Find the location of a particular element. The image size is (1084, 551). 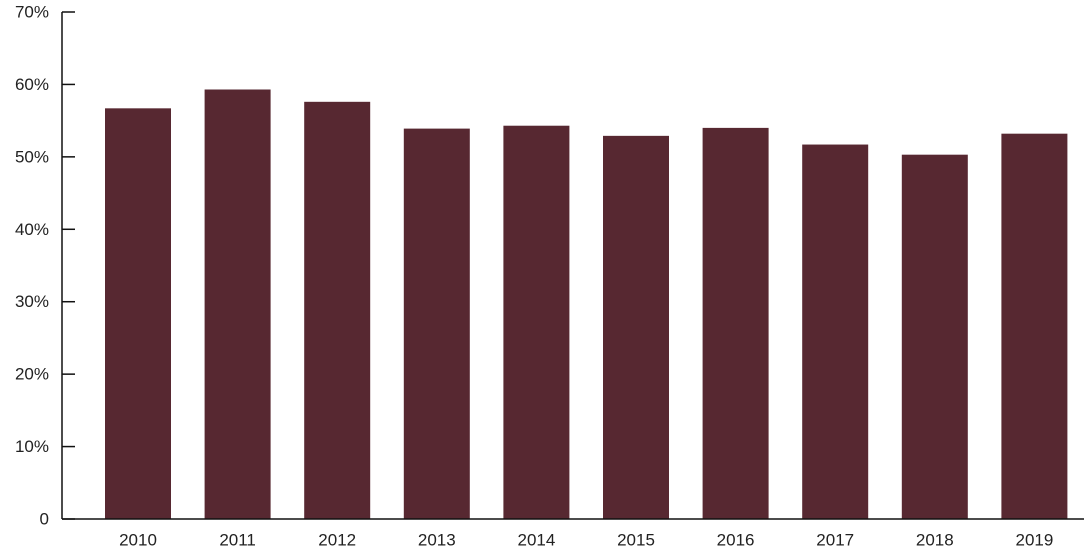

bar-2014 is located at coordinates (536, 322).